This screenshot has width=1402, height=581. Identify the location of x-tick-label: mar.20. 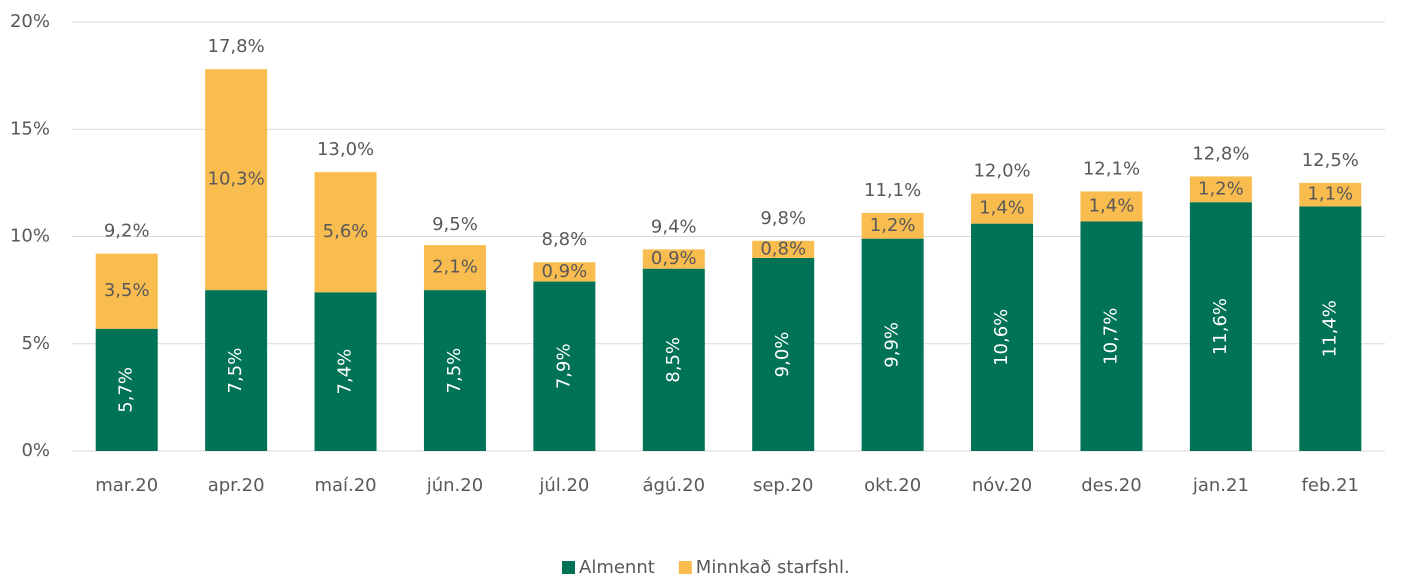
(126, 485).